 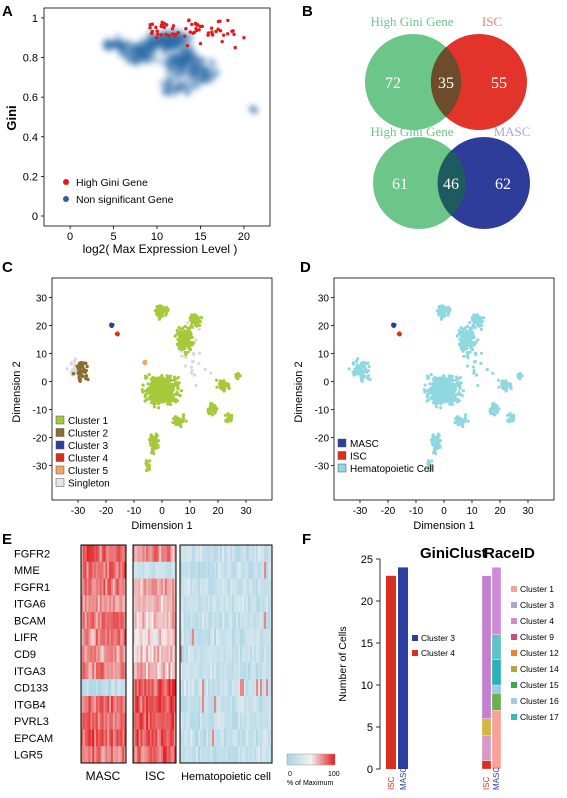 I want to click on panel-letter-b: B, so click(x=307, y=11).